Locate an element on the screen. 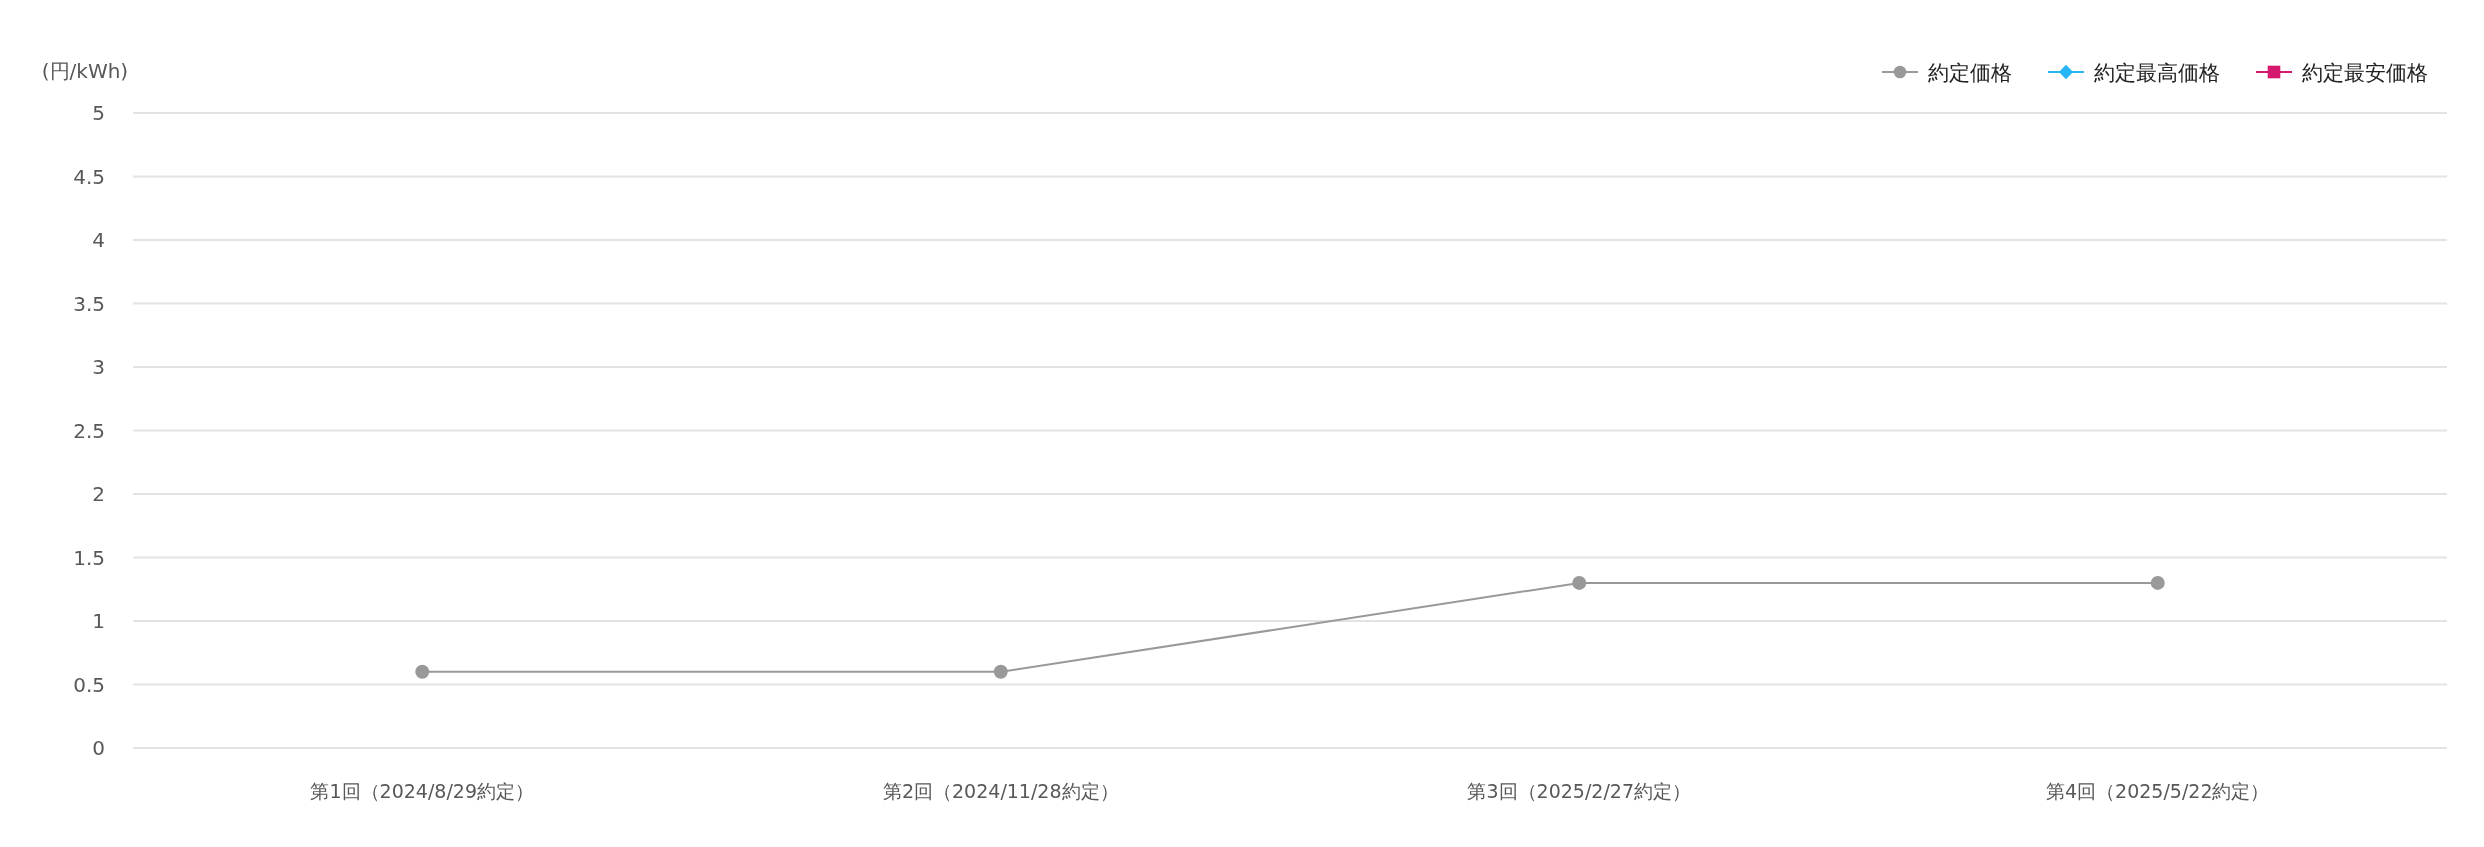  y-tick-label: 0 is located at coordinates (98, 748).